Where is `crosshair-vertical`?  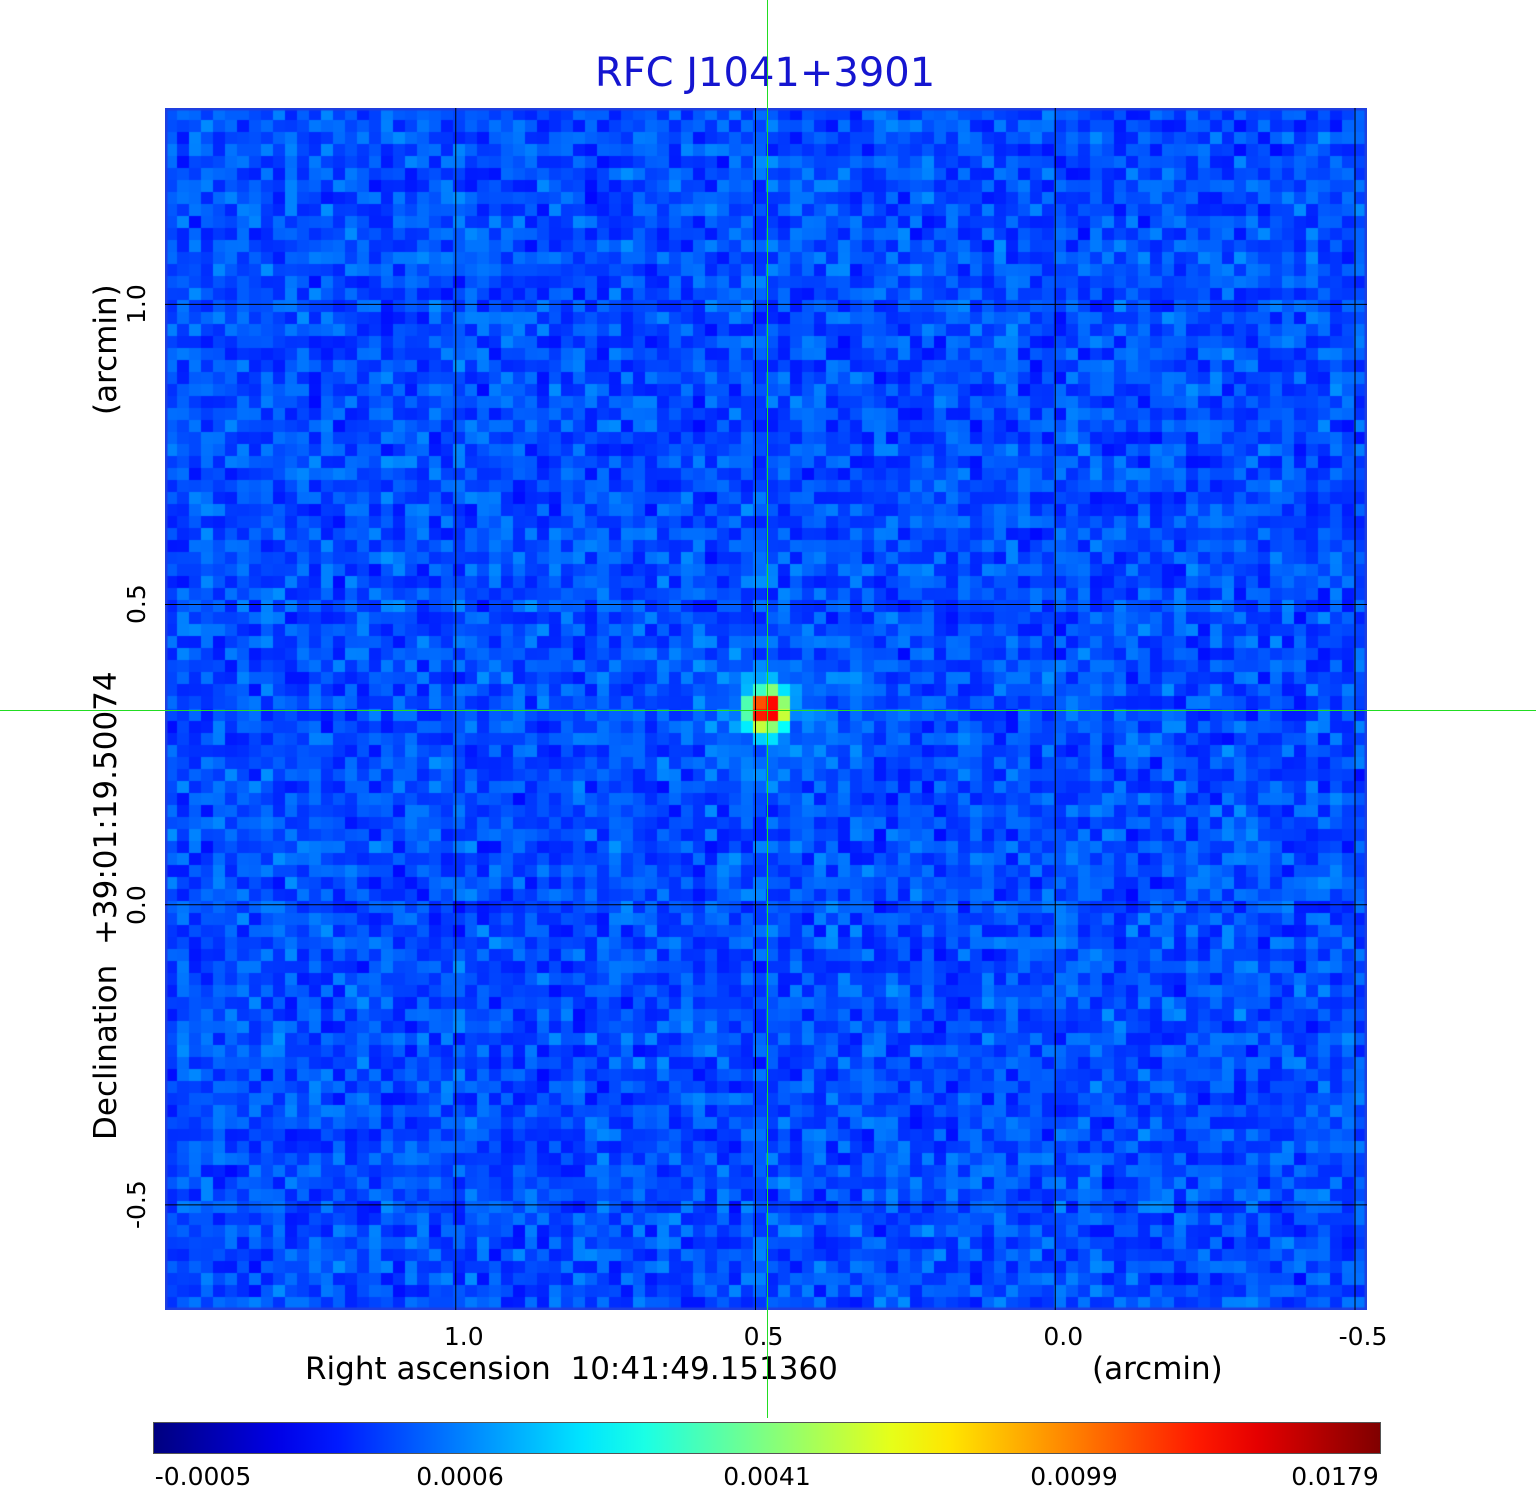 crosshair-vertical is located at coordinates (767, 709).